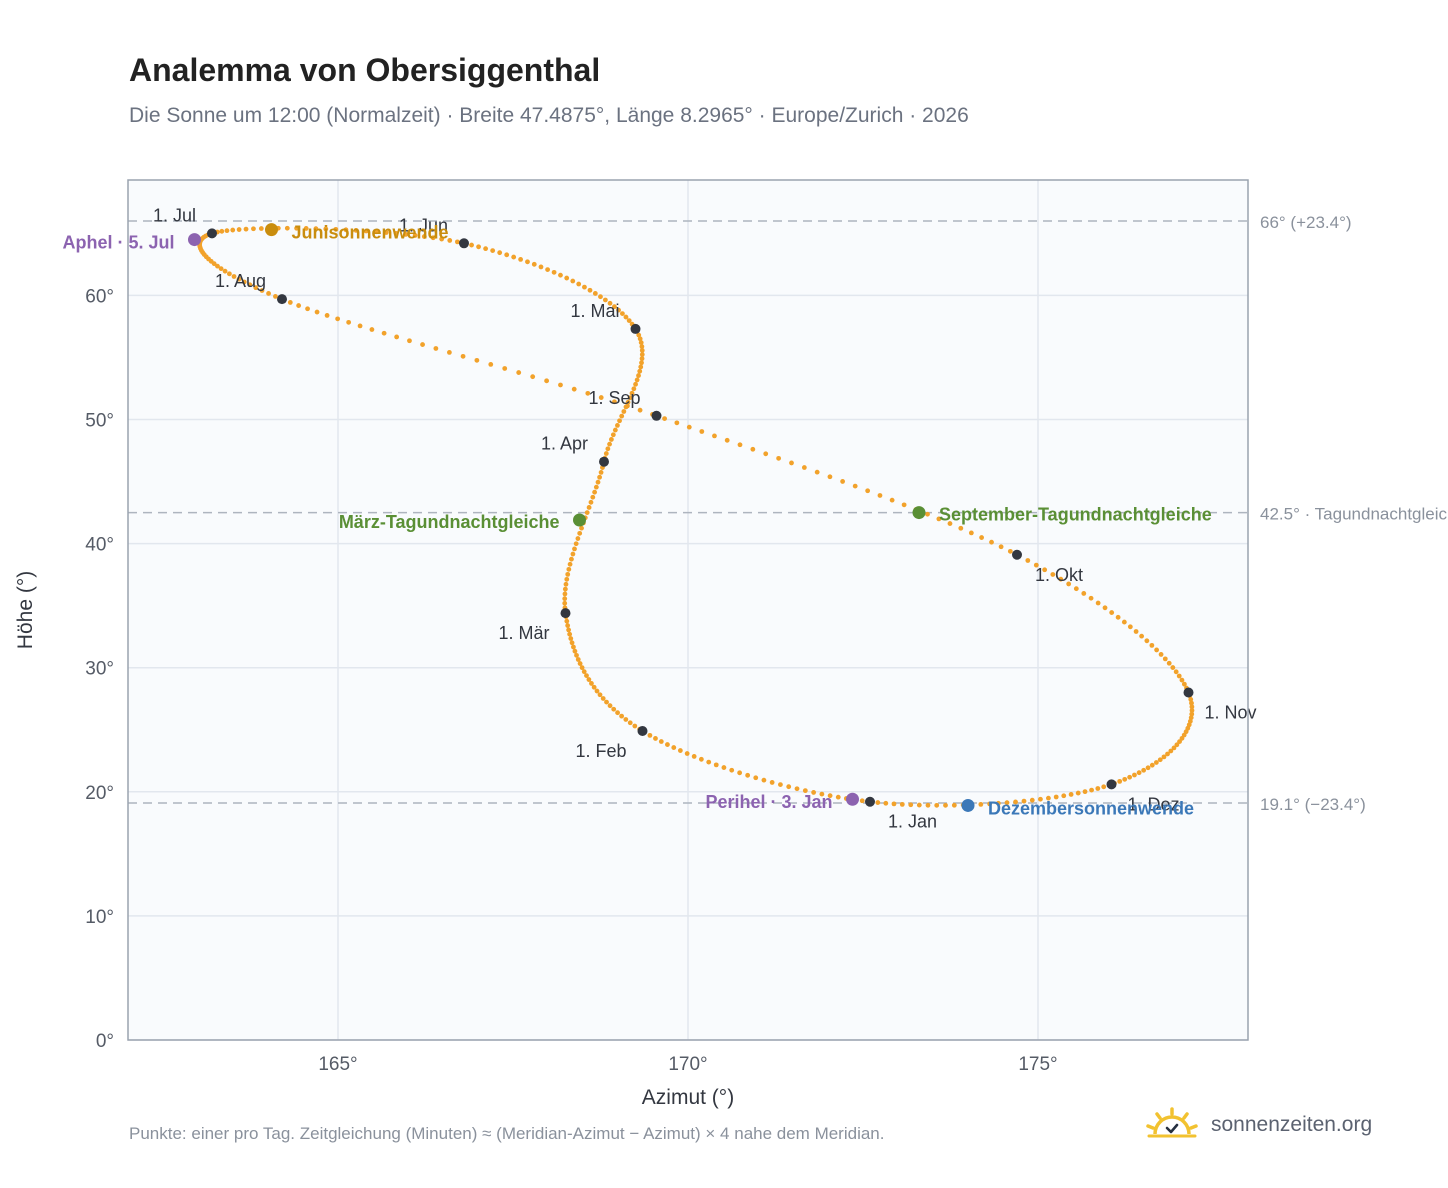  I want to click on special-point, so click(919, 513).